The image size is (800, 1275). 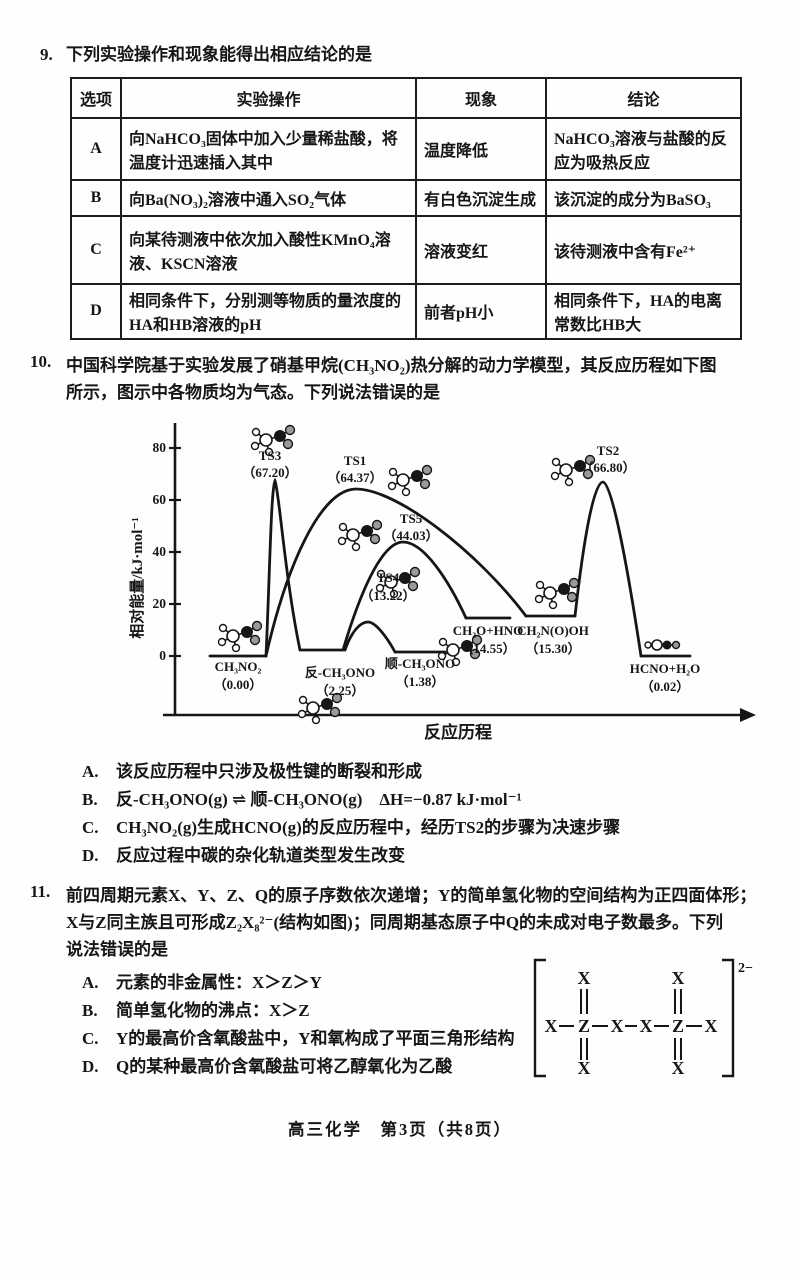 I want to click on structure-atoms: X X X Z X X Z X X X, so click(x=631, y=1023).